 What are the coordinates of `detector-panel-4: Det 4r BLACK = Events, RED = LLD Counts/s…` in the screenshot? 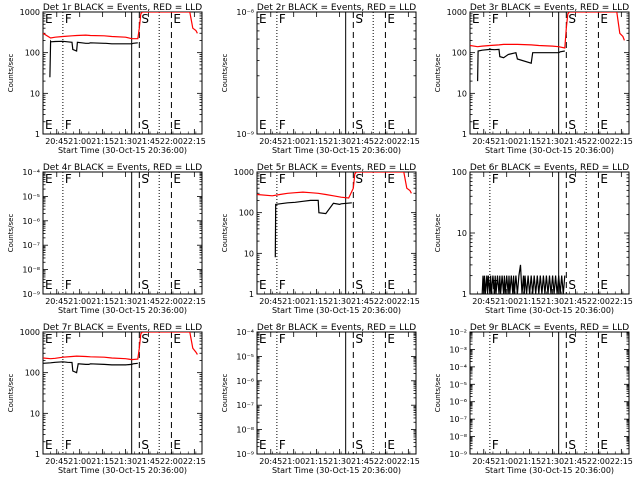 It's located at (106, 239).